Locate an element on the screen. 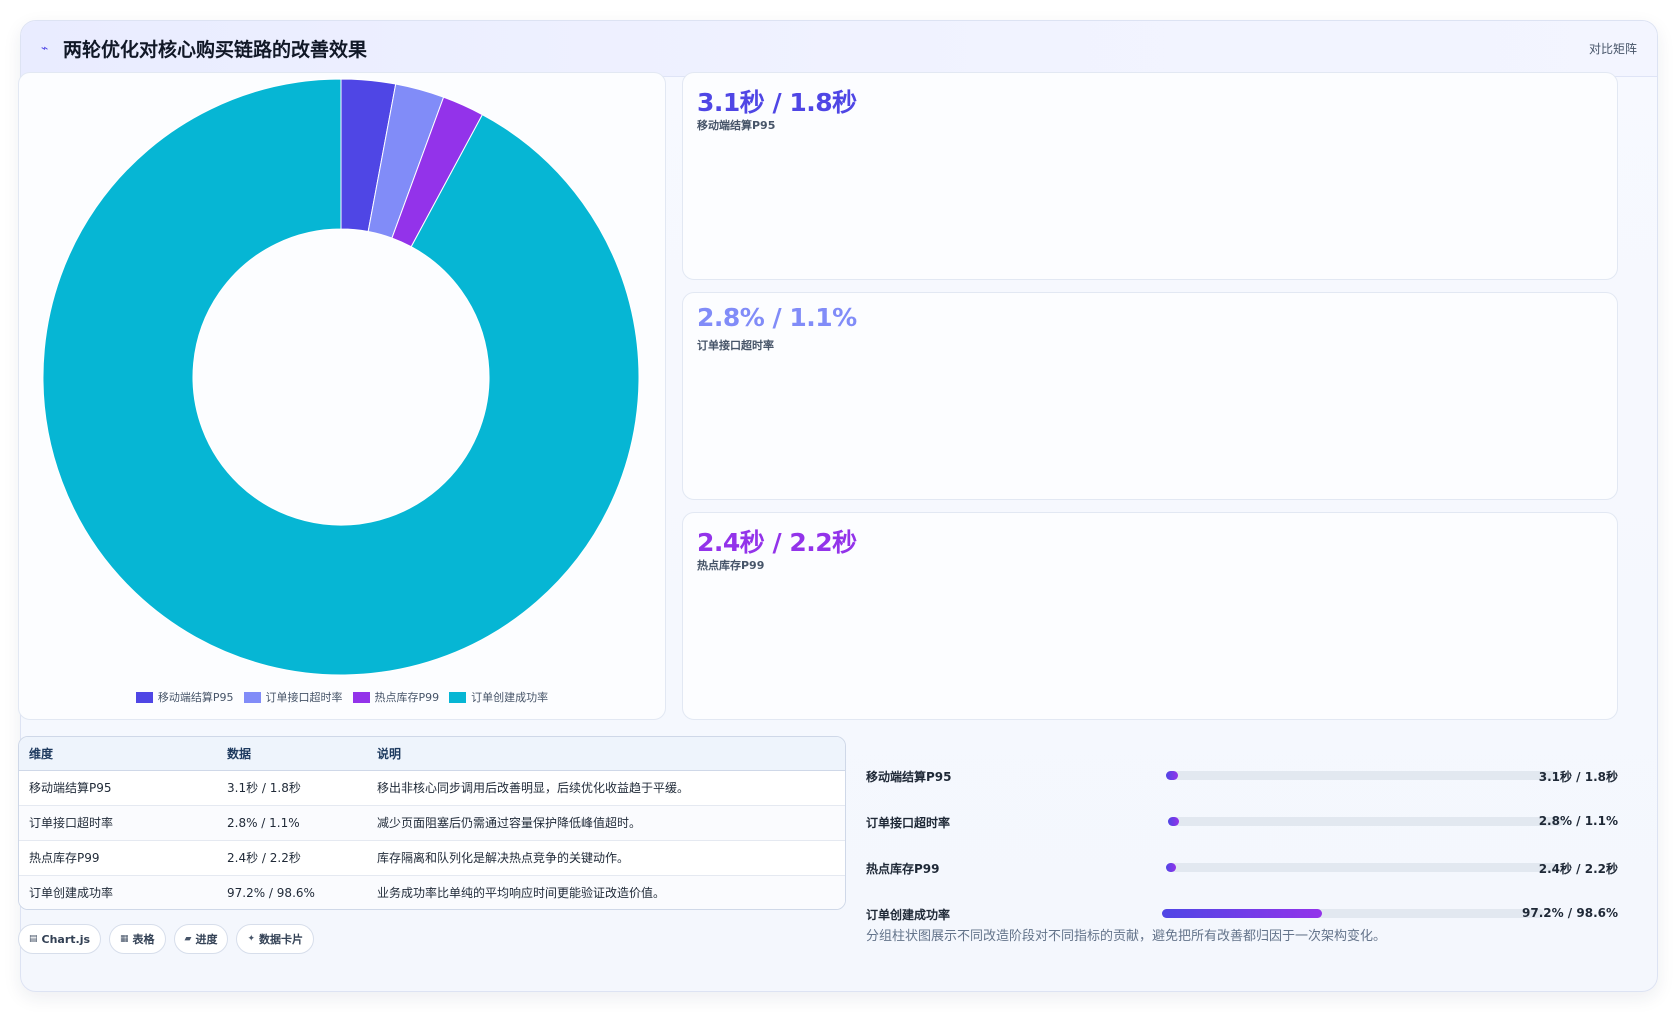 The width and height of the screenshot is (1678, 1012). table-cell: 移动端结算P95 is located at coordinates (118, 788).